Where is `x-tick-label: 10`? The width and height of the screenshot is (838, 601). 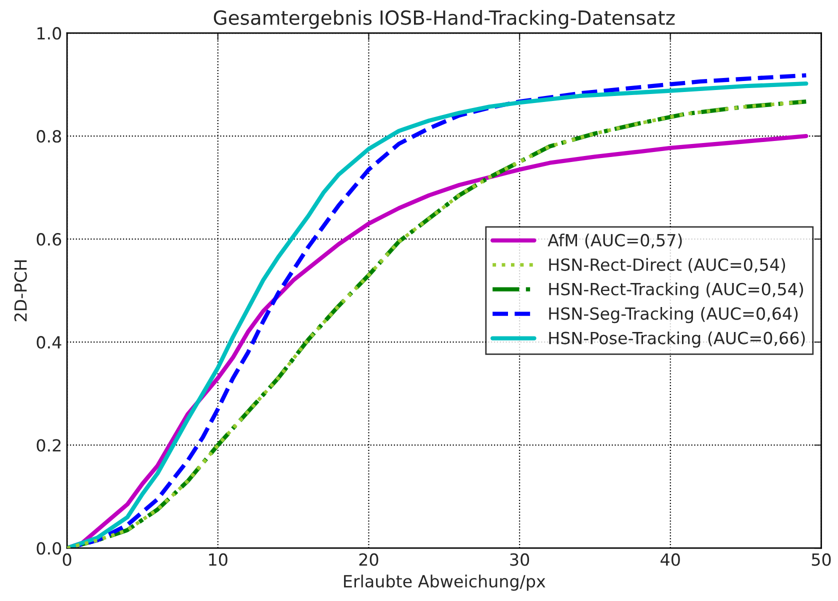 x-tick-label: 10 is located at coordinates (218, 559).